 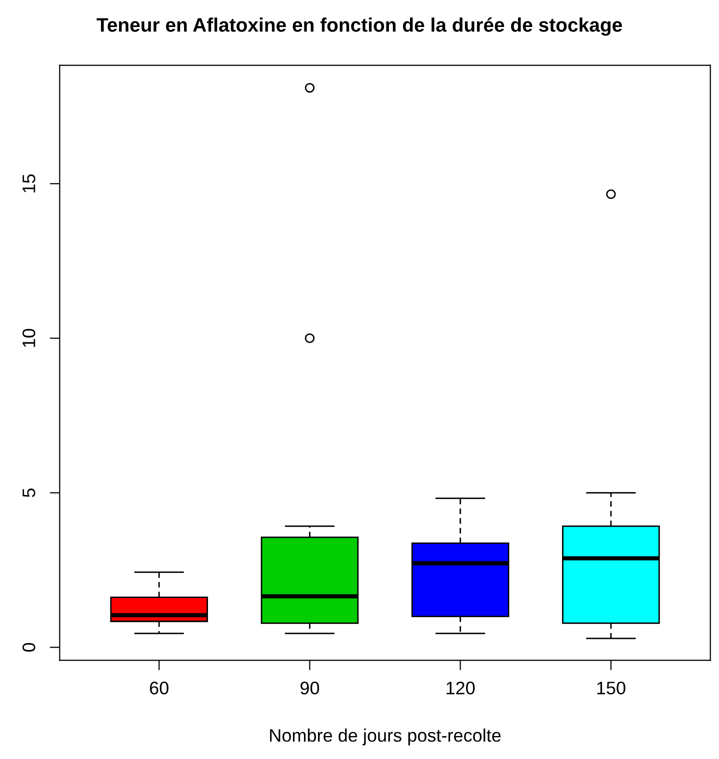 I want to click on chart-title: Teneur en Aflatoxine en fonction de la durée de stockage, so click(x=359, y=26).